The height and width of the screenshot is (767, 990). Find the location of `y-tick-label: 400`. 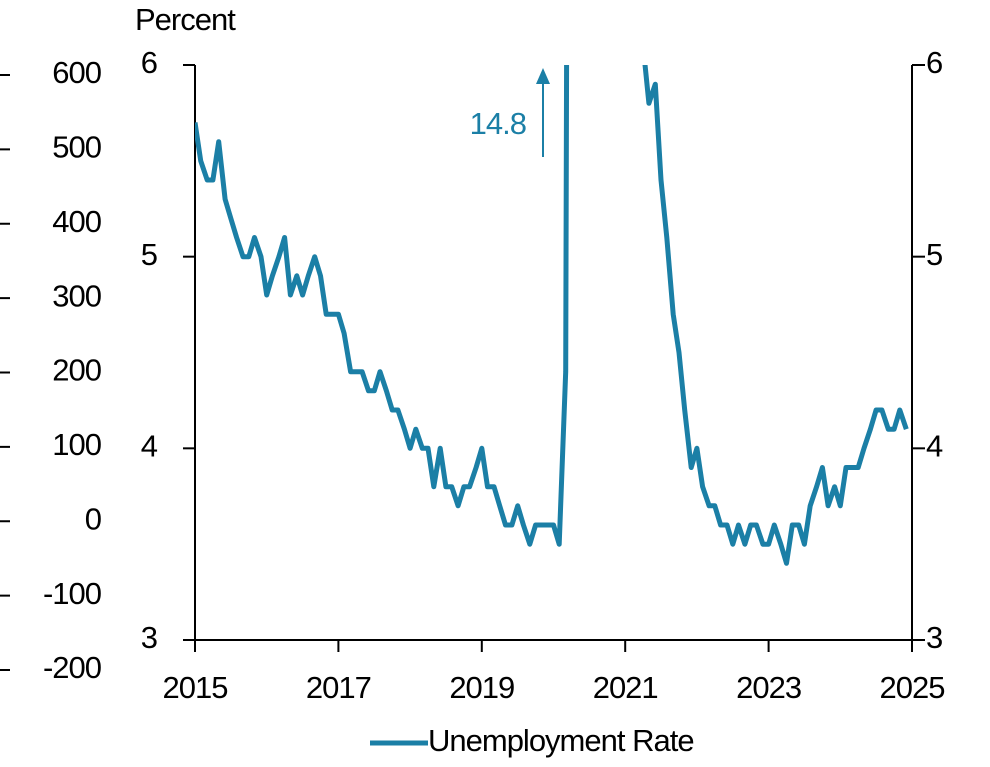

y-tick-label: 400 is located at coordinates (76, 221).